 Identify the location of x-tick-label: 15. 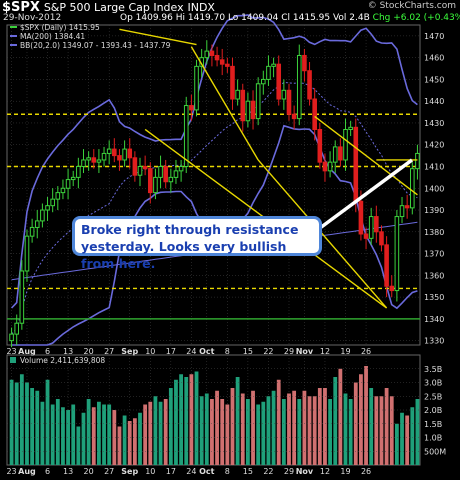
(248, 351).